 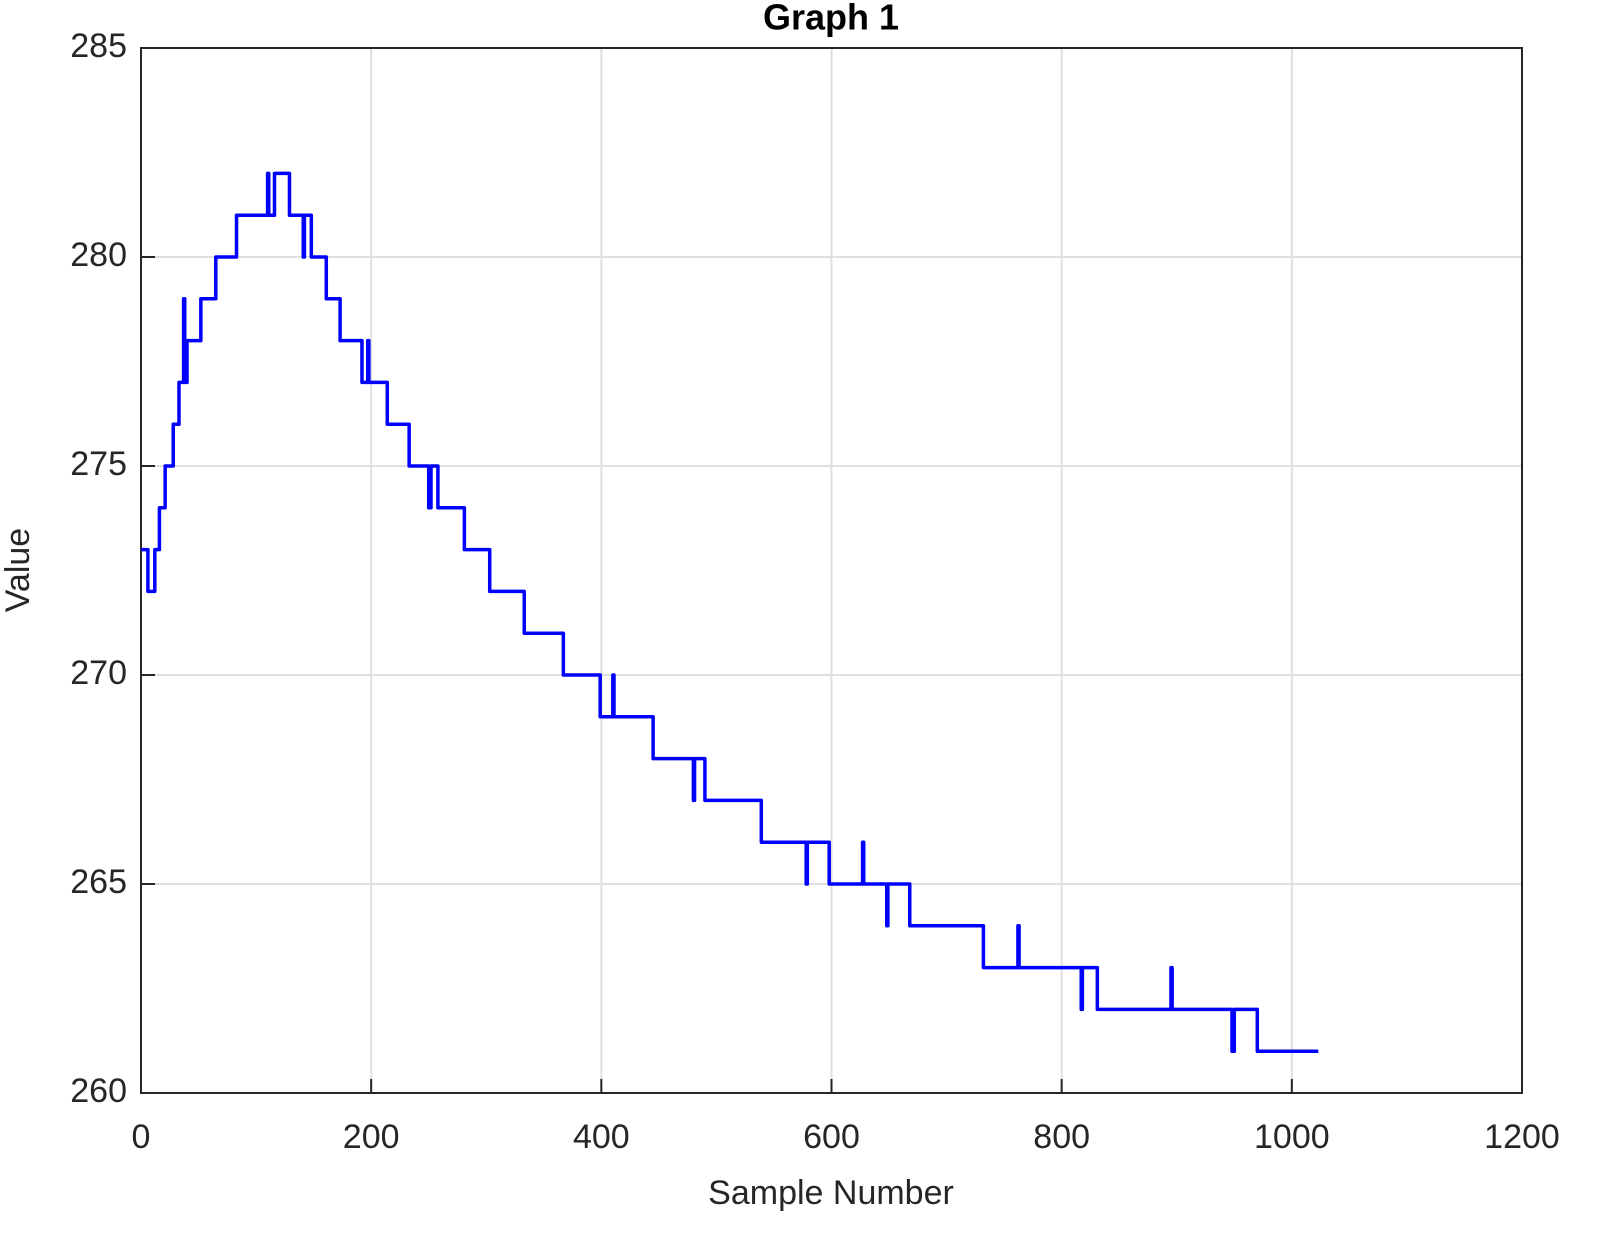 What do you see at coordinates (98, 882) in the screenshot?
I see `y-tick-label: 265` at bounding box center [98, 882].